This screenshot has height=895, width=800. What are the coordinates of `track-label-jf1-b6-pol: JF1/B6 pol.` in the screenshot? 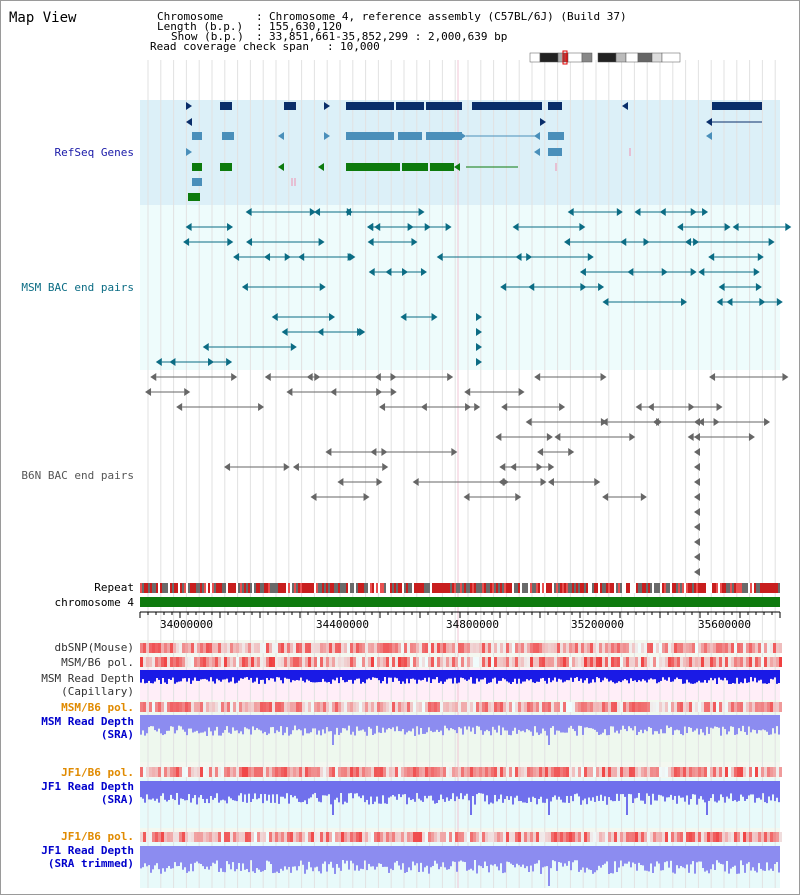 It's located at (97, 772).